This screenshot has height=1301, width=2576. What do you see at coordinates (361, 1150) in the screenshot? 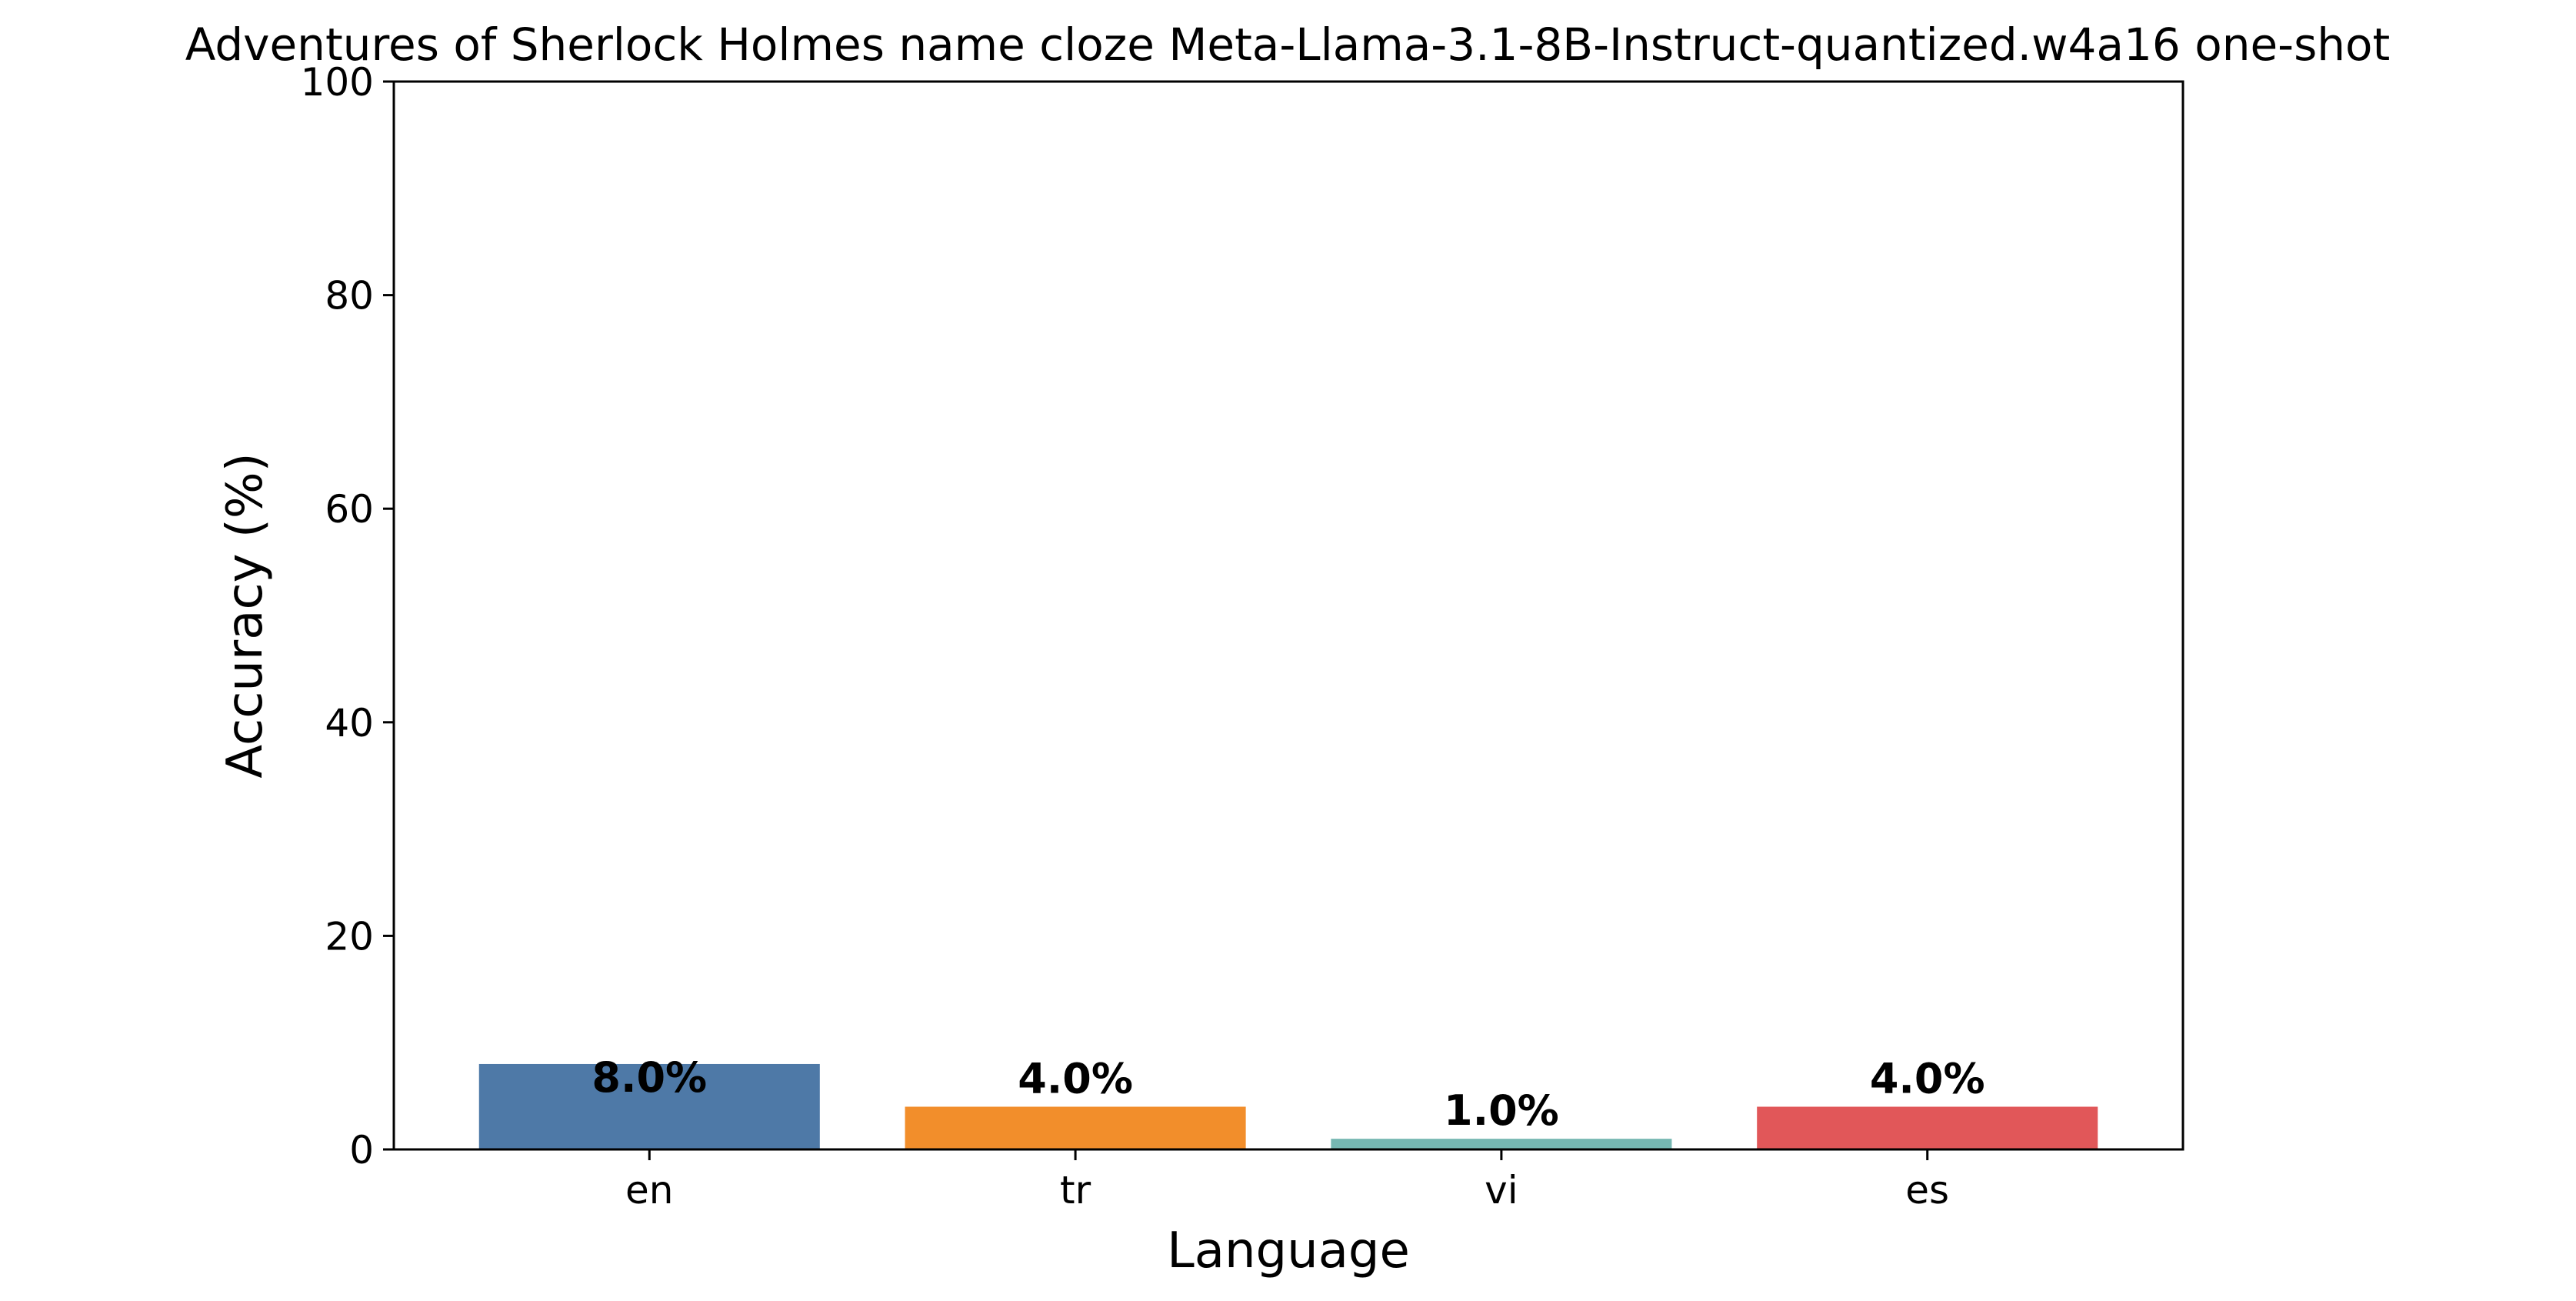
I see `y-tick-label-0: 0` at bounding box center [361, 1150].